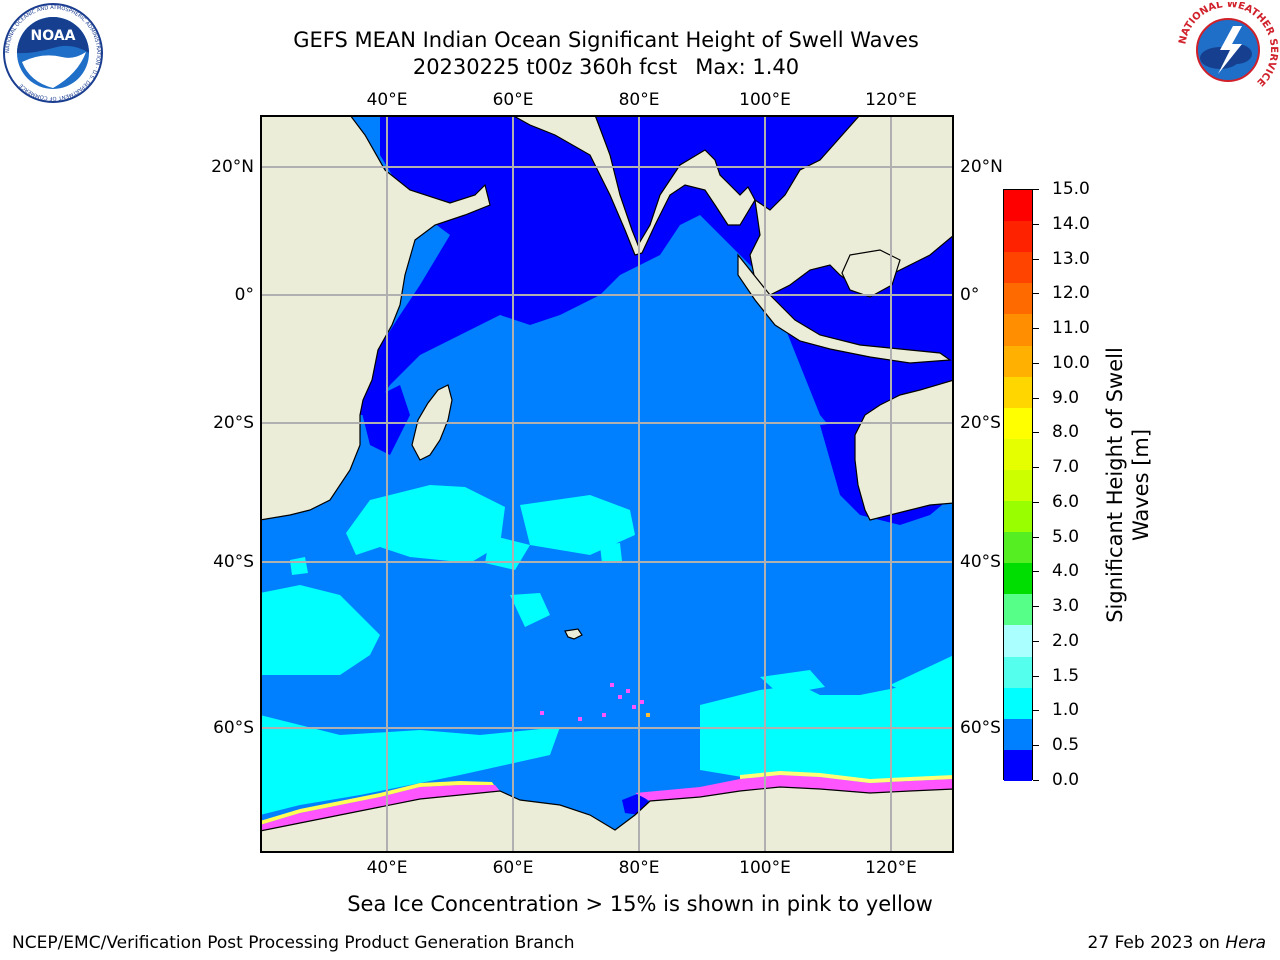 The width and height of the screenshot is (1280, 960). Describe the element at coordinates (513, 868) in the screenshot. I see `lon-tick-bottom: 60°E` at that location.